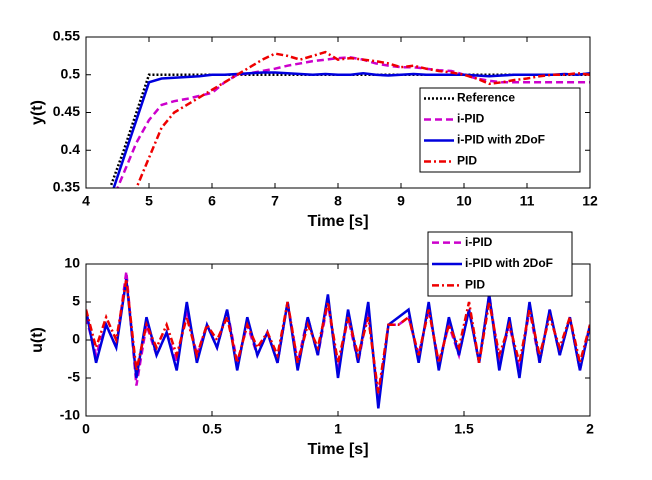 The image size is (652, 480). What do you see at coordinates (76, 339) in the screenshot?
I see `y-tick-label: 0` at bounding box center [76, 339].